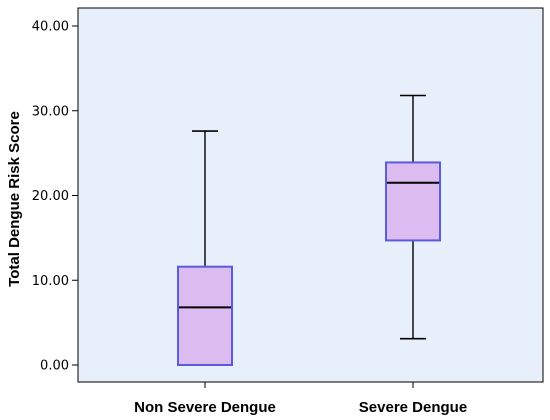  I want to click on x-tick-label: Severe Dengue, so click(413, 407).